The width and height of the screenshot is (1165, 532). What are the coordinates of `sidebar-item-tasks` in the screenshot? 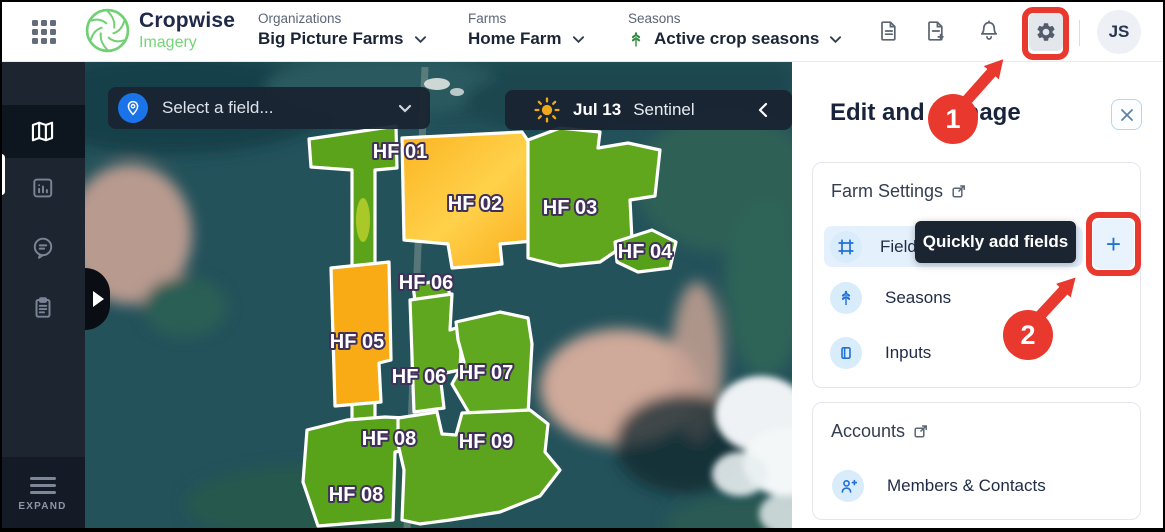 It's located at (42, 308).